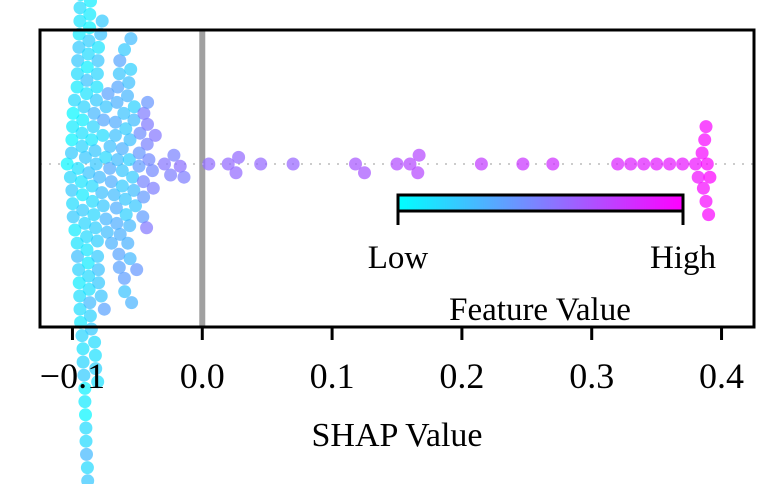  What do you see at coordinates (591, 376) in the screenshot?
I see `x-tick-label: 0.3` at bounding box center [591, 376].